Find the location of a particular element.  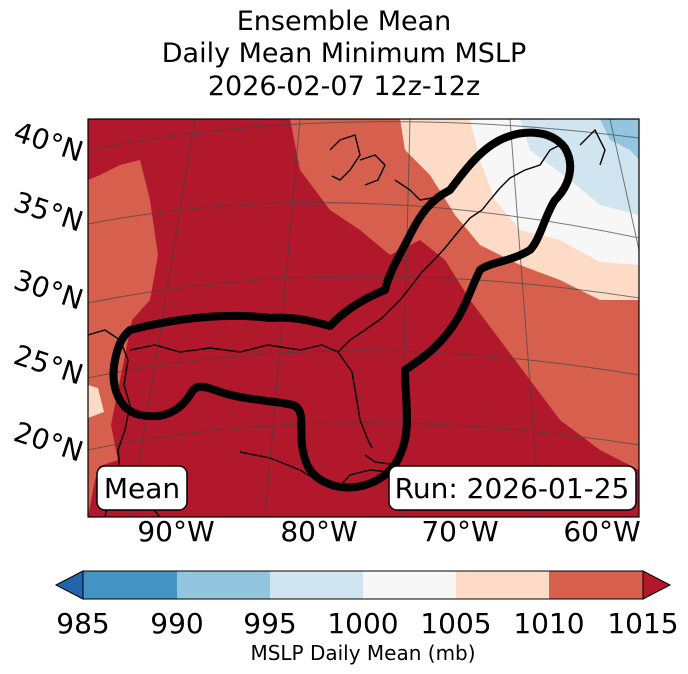

colorbar-tick-985: 985 is located at coordinates (82, 623).